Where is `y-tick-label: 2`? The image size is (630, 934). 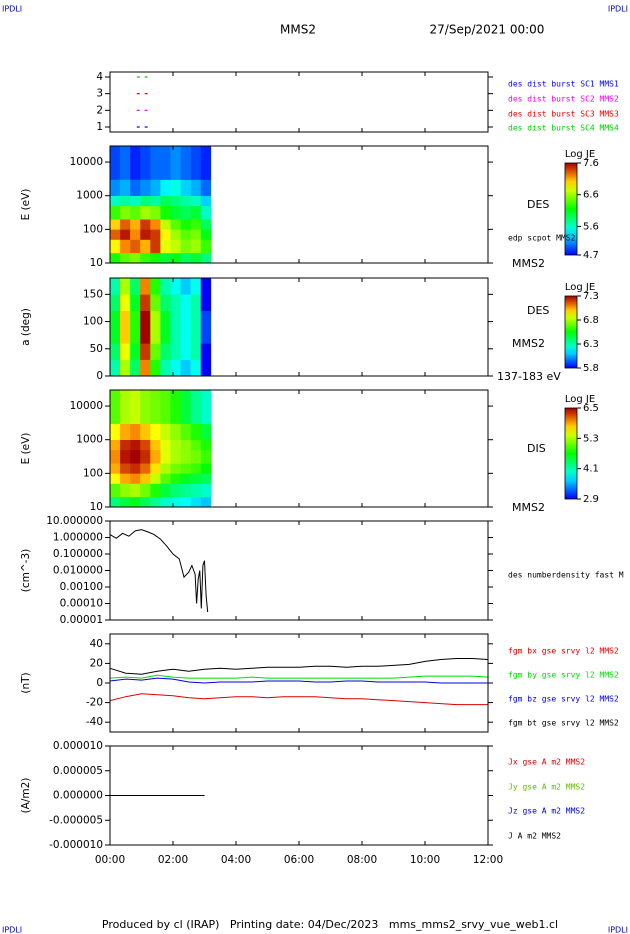
y-tick-label: 2 is located at coordinates (99, 110).